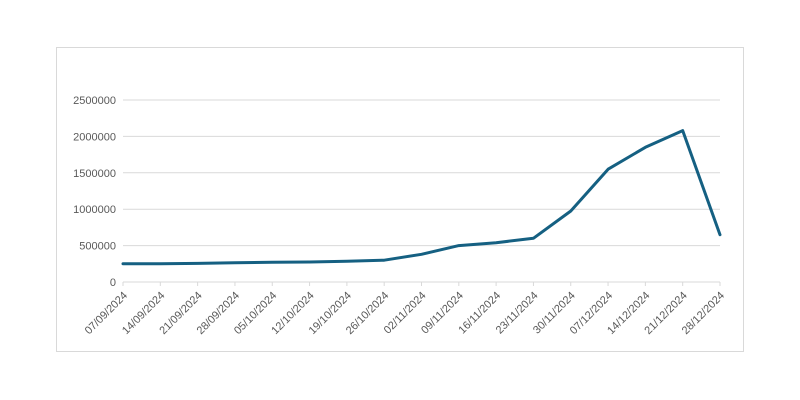  What do you see at coordinates (94, 174) in the screenshot?
I see `y-axis-tick-label: 1500000` at bounding box center [94, 174].